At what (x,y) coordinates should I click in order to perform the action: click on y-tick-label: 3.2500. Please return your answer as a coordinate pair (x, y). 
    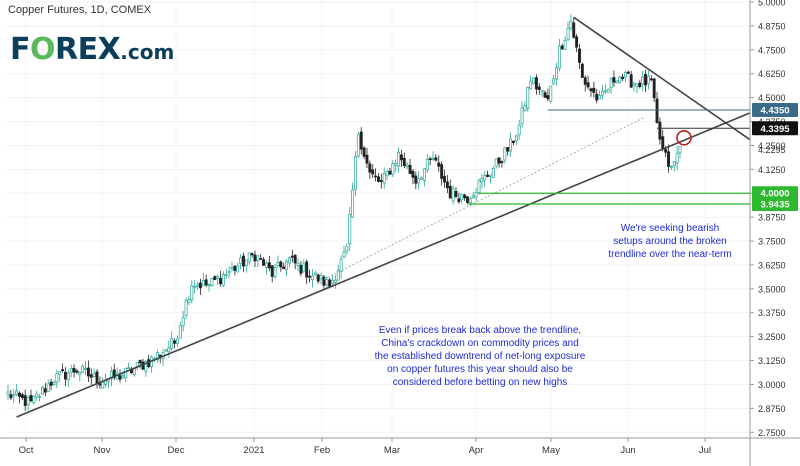
    Looking at the image, I should click on (772, 337).